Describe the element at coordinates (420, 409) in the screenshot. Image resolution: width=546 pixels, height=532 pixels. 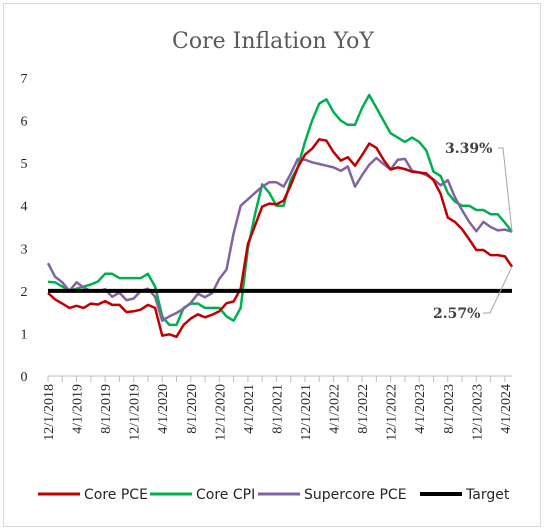
I see `x-tick-label: 4/1/2023` at that location.